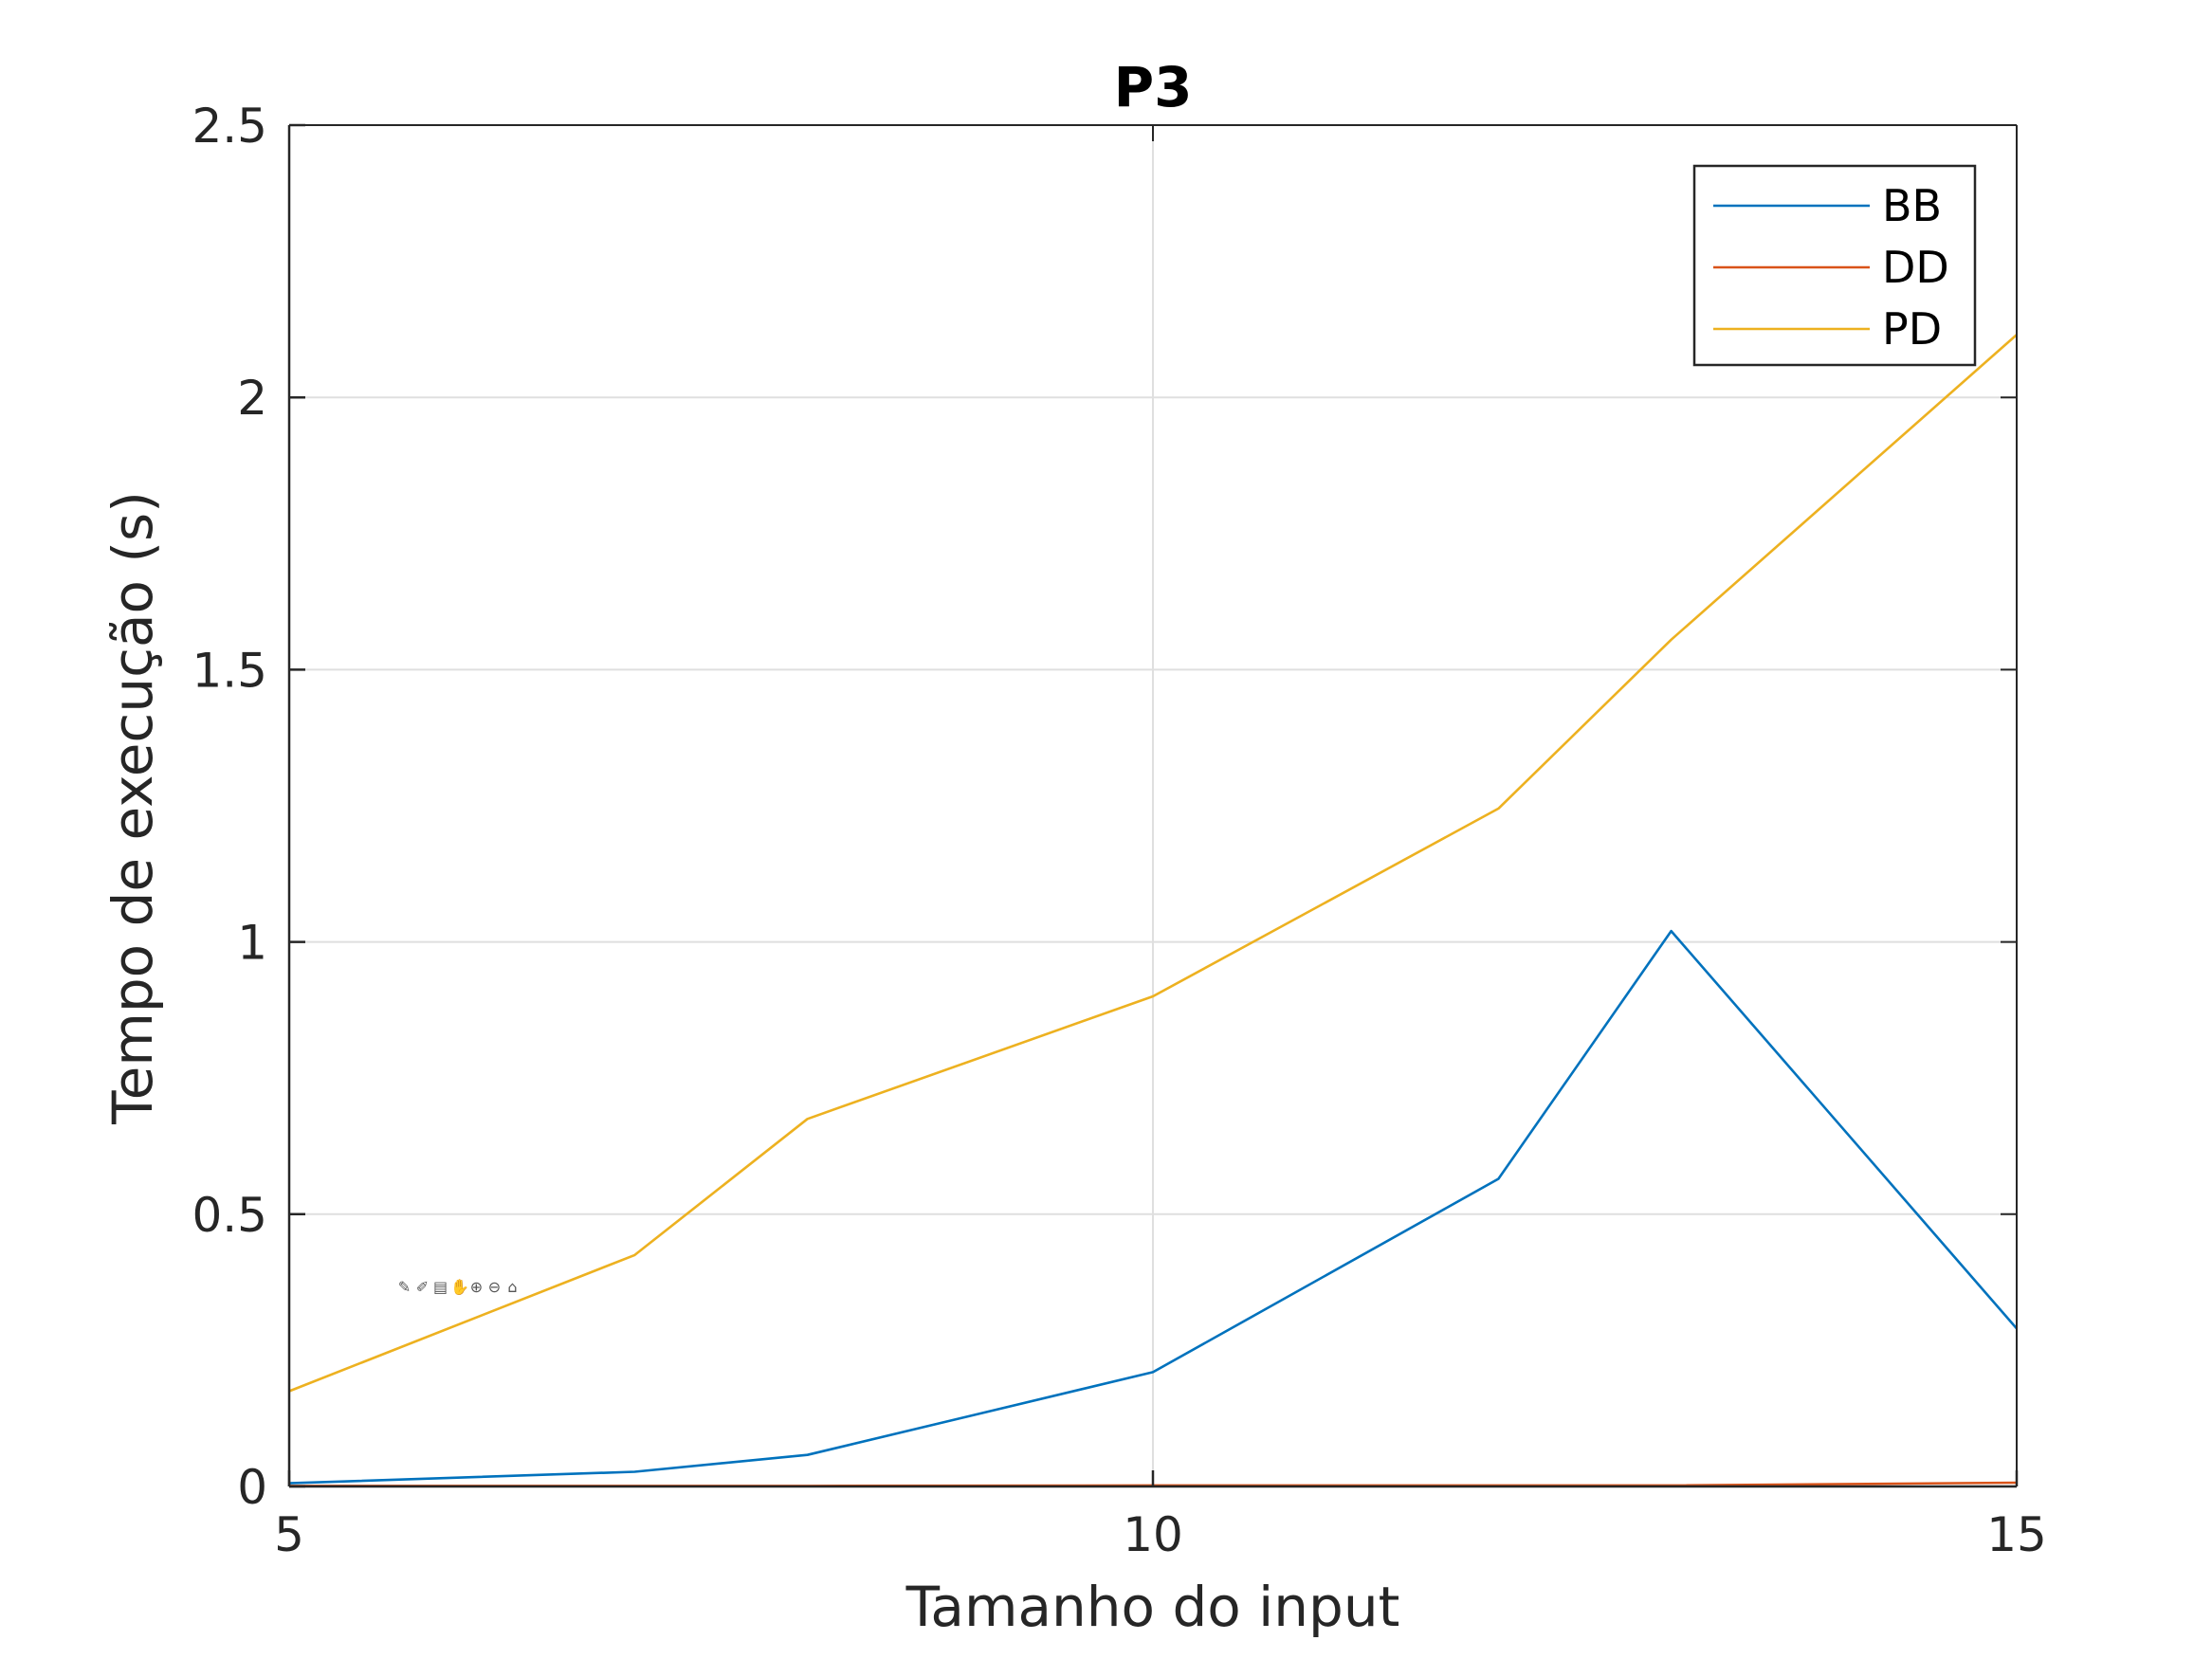 This screenshot has width=2212, height=1659. Describe the element at coordinates (1912, 329) in the screenshot. I see `legend-label-pd: PD` at that location.